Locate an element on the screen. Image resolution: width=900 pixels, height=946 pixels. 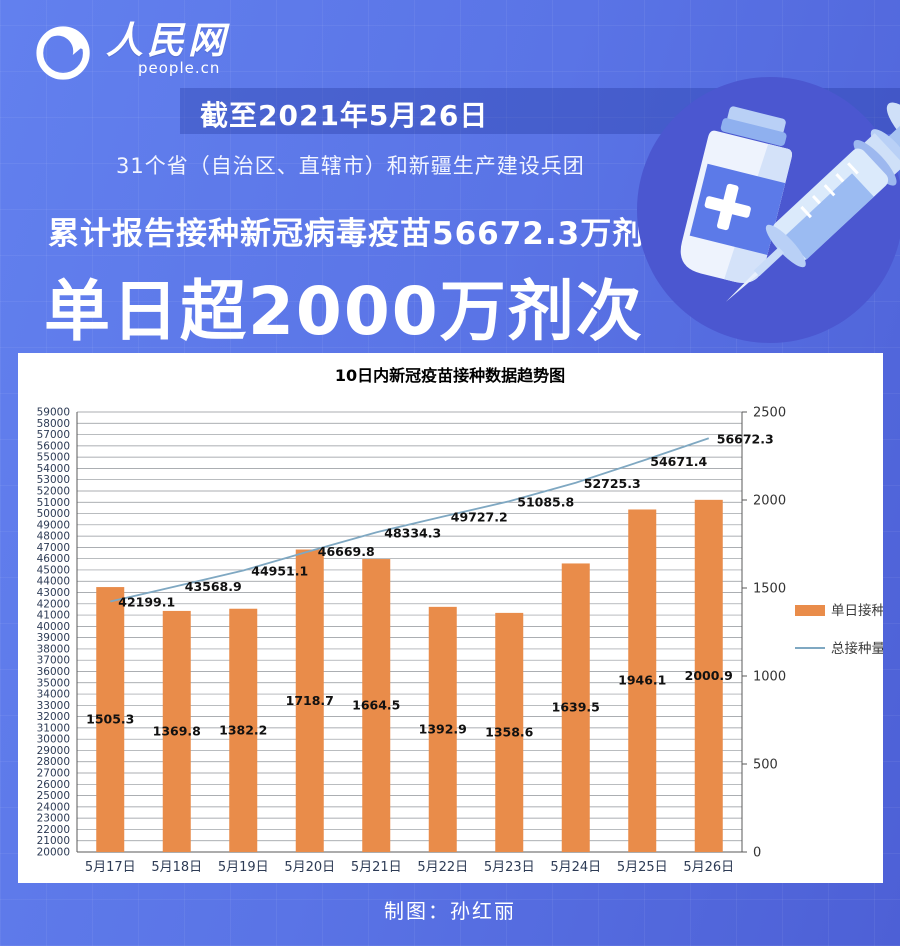
left-axis-tick-label: 52000 is located at coordinates (53, 491).